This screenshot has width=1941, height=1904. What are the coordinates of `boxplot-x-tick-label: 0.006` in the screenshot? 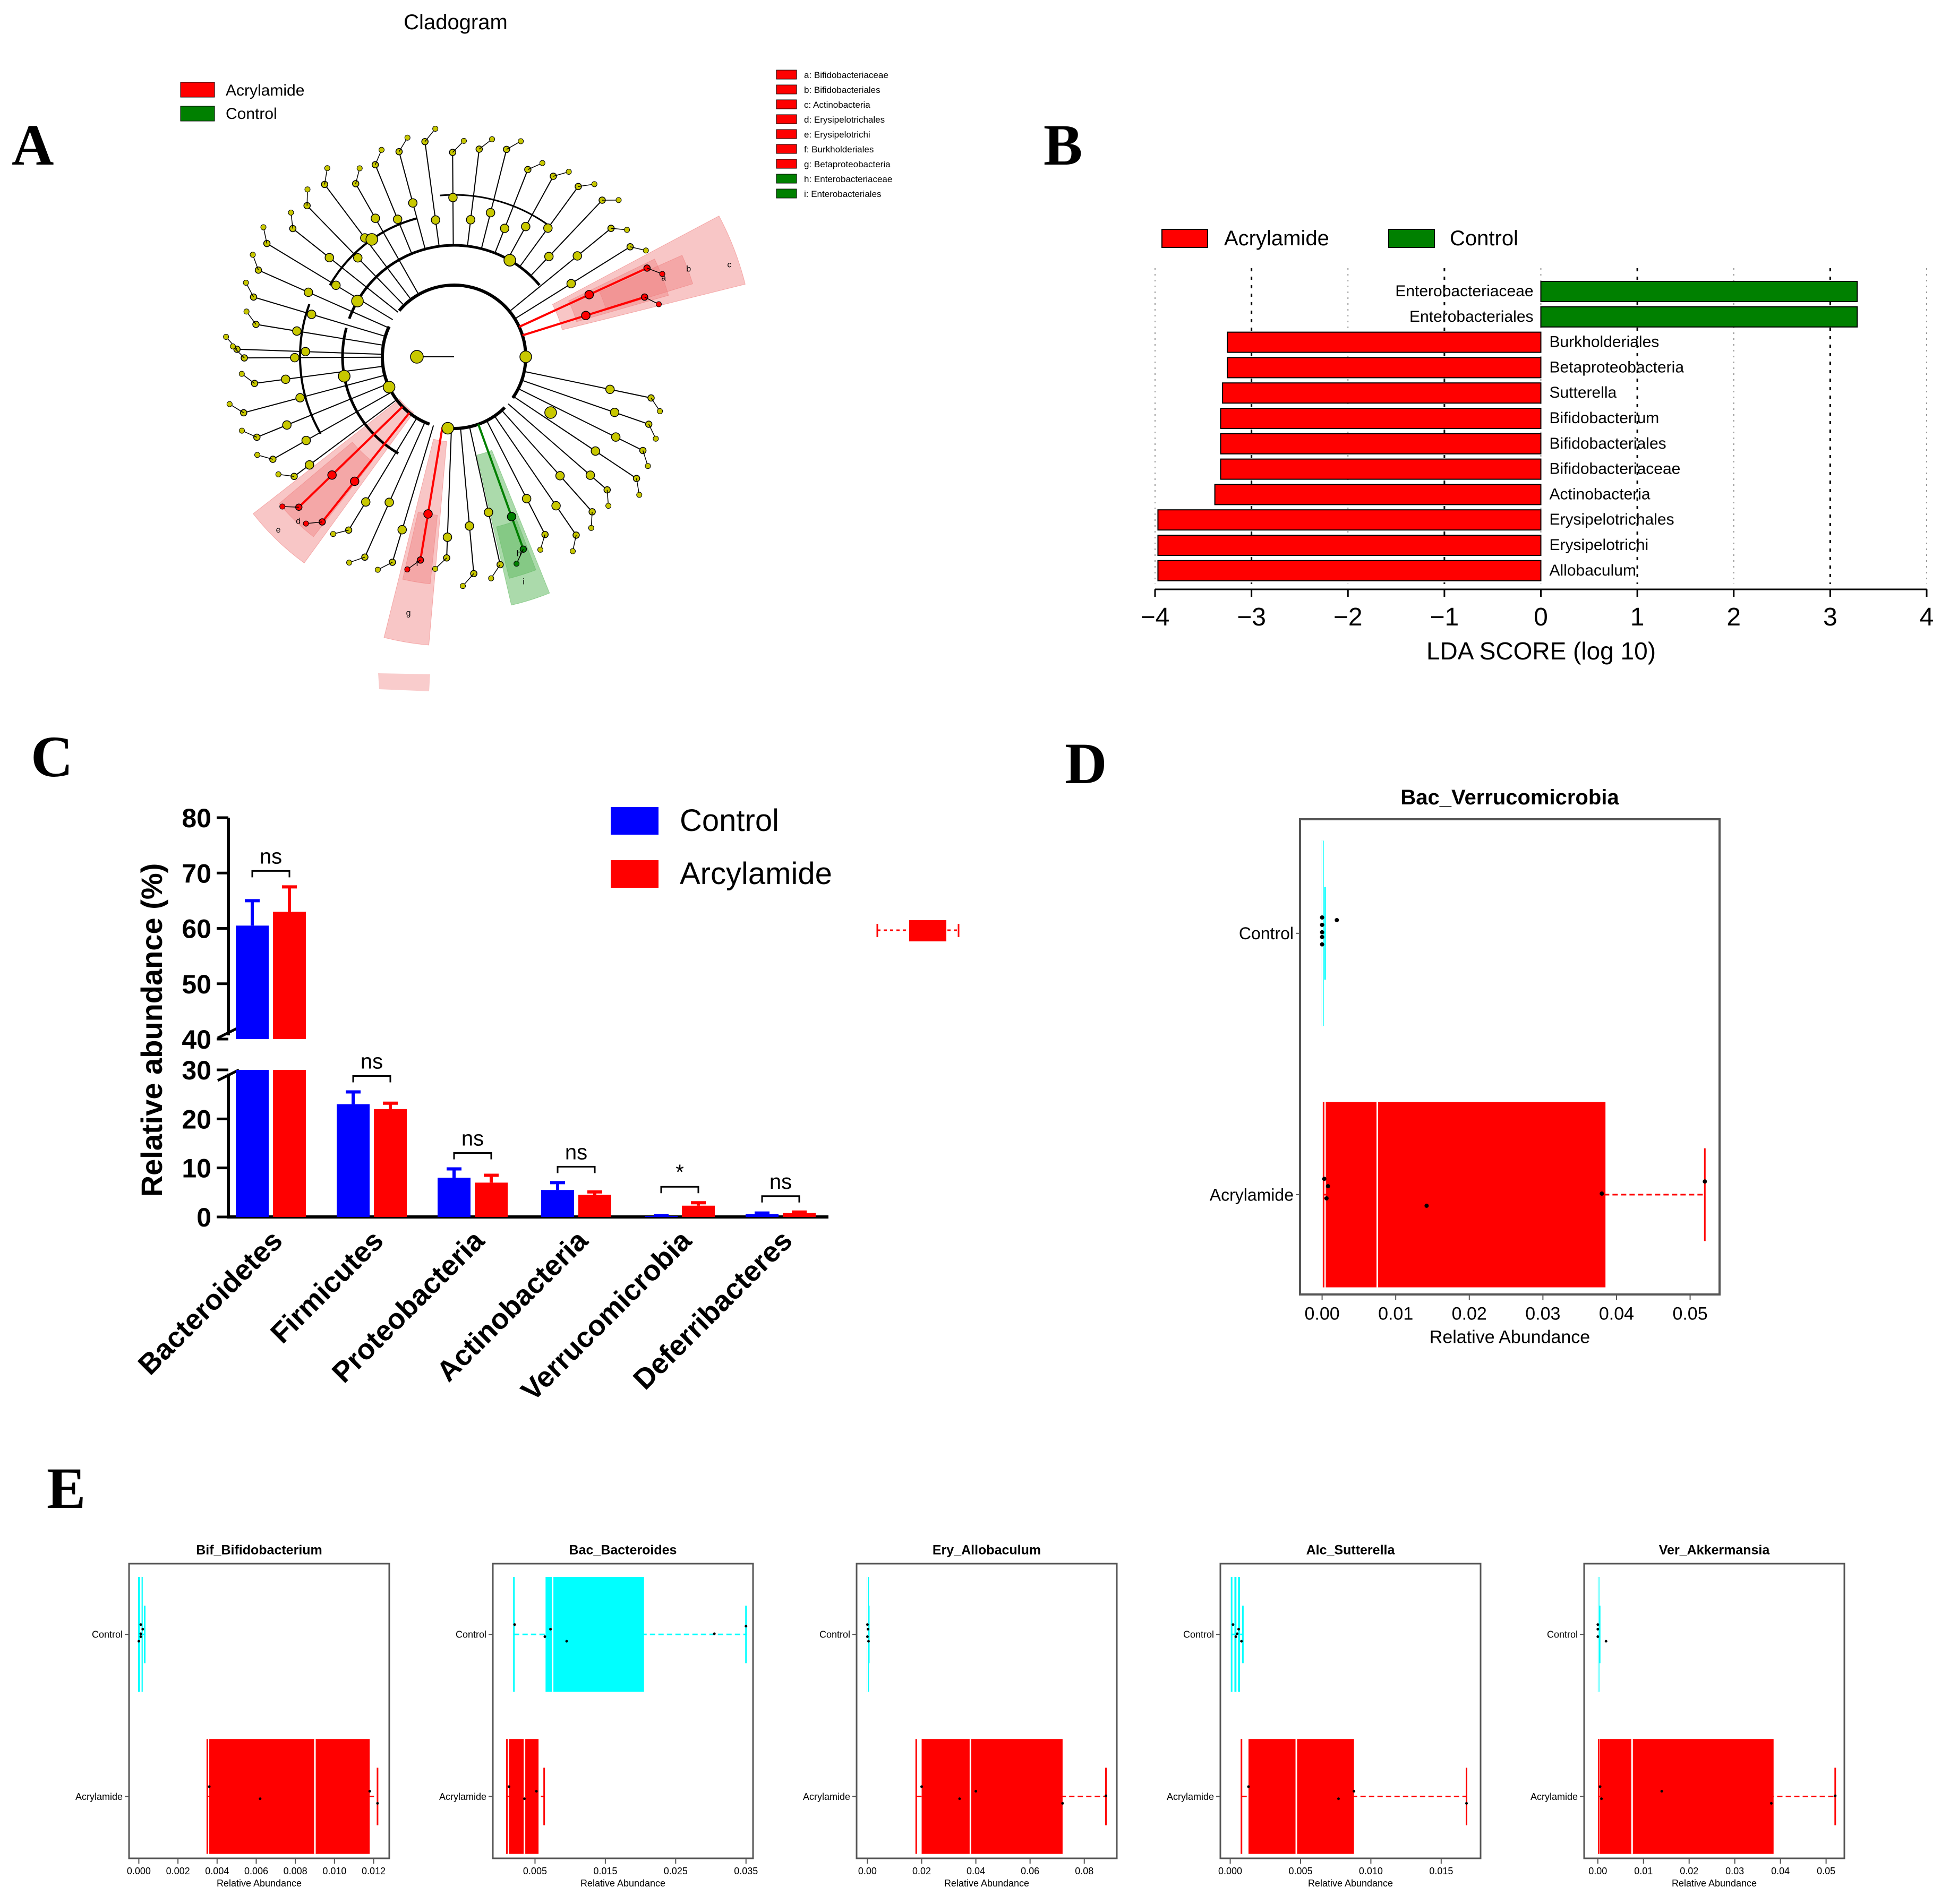 It's located at (256, 1871).